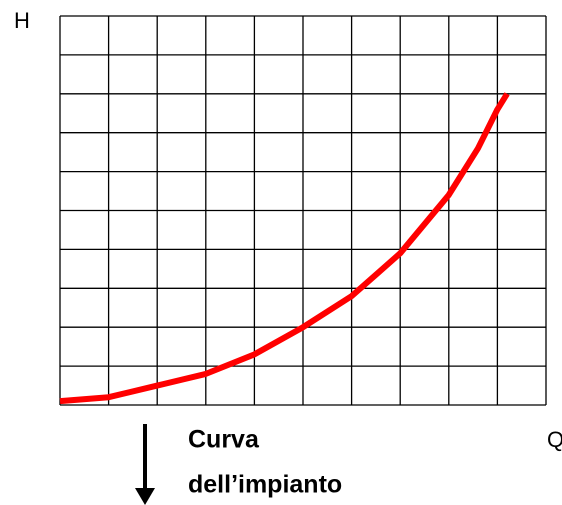  What do you see at coordinates (224, 440) in the screenshot?
I see `annotation: Curva` at bounding box center [224, 440].